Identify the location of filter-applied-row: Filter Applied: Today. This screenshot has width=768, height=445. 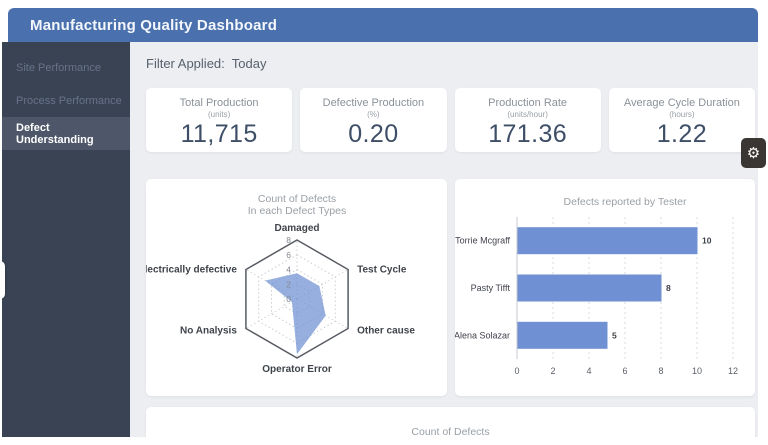
(452, 63).